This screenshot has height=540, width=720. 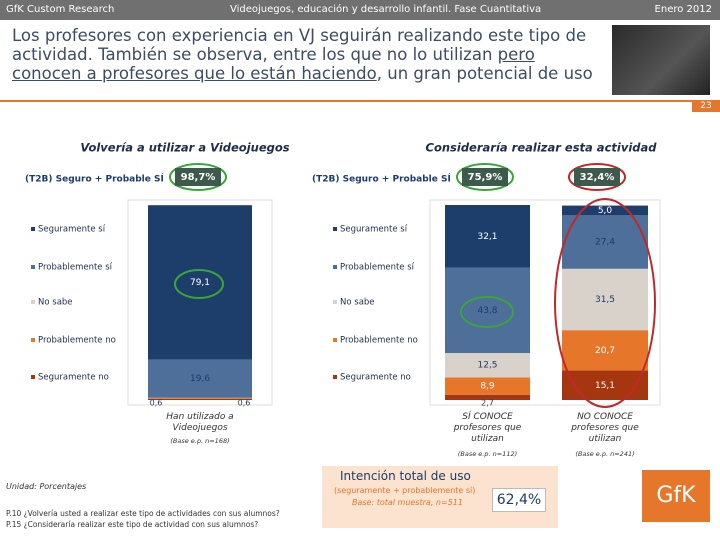 What do you see at coordinates (484, 73) in the screenshot?
I see `title-text: , un gran potencial de uso` at bounding box center [484, 73].